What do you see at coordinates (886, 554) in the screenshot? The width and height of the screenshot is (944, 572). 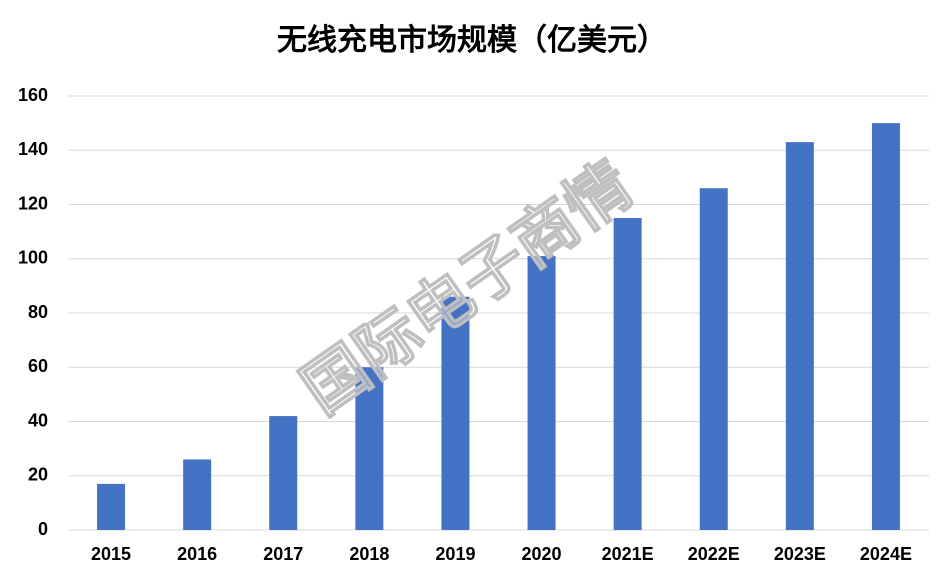 I see `x-tick-label: 2024E` at bounding box center [886, 554].